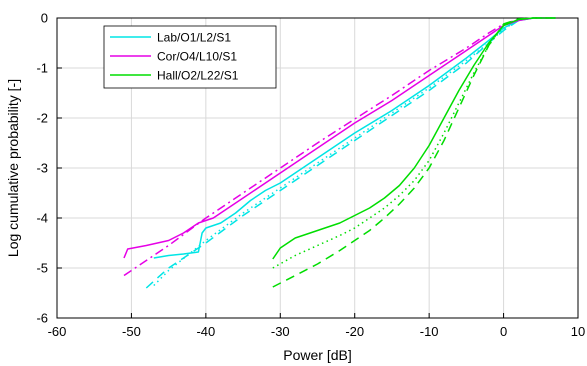 The image size is (587, 366). Describe the element at coordinates (280, 331) in the screenshot. I see `x-tick-label: -30` at that location.